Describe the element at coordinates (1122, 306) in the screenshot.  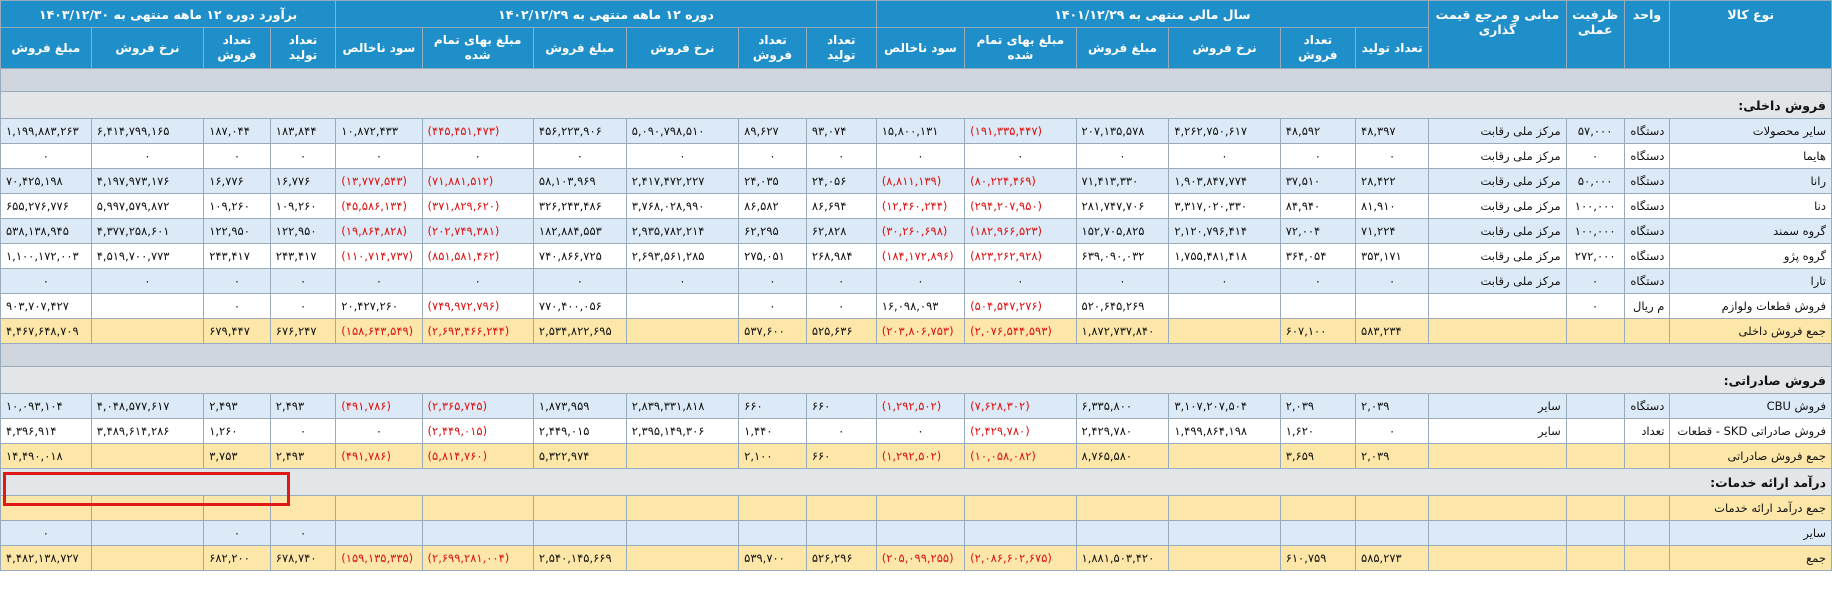
I see `prev-year-value: ۵۲۰,۶۴۵,۲۶۹` at that location.